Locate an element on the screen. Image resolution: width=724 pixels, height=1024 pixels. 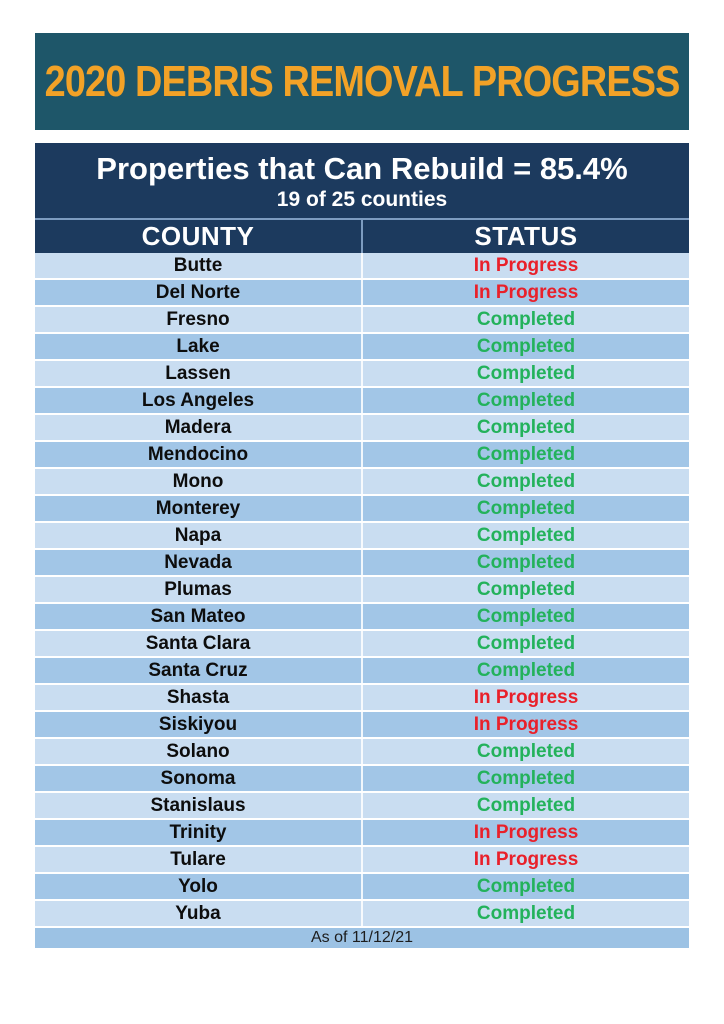
county-cell: Plumas is located at coordinates (198, 589).